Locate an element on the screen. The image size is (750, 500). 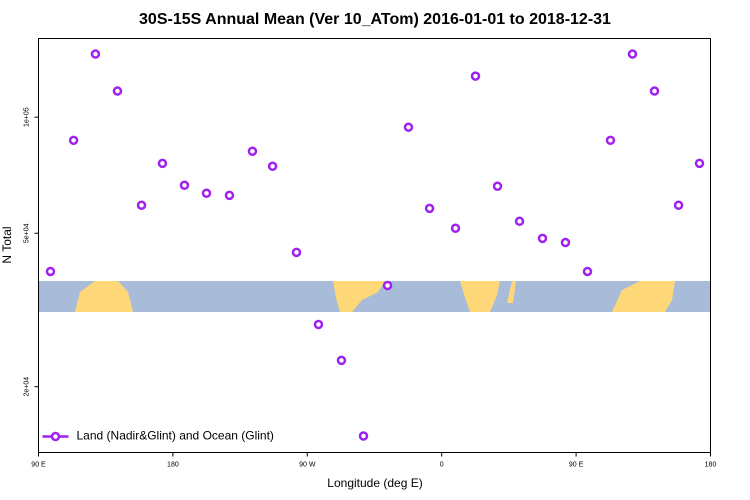
x-tick-label: 90 W is located at coordinates (307, 464).